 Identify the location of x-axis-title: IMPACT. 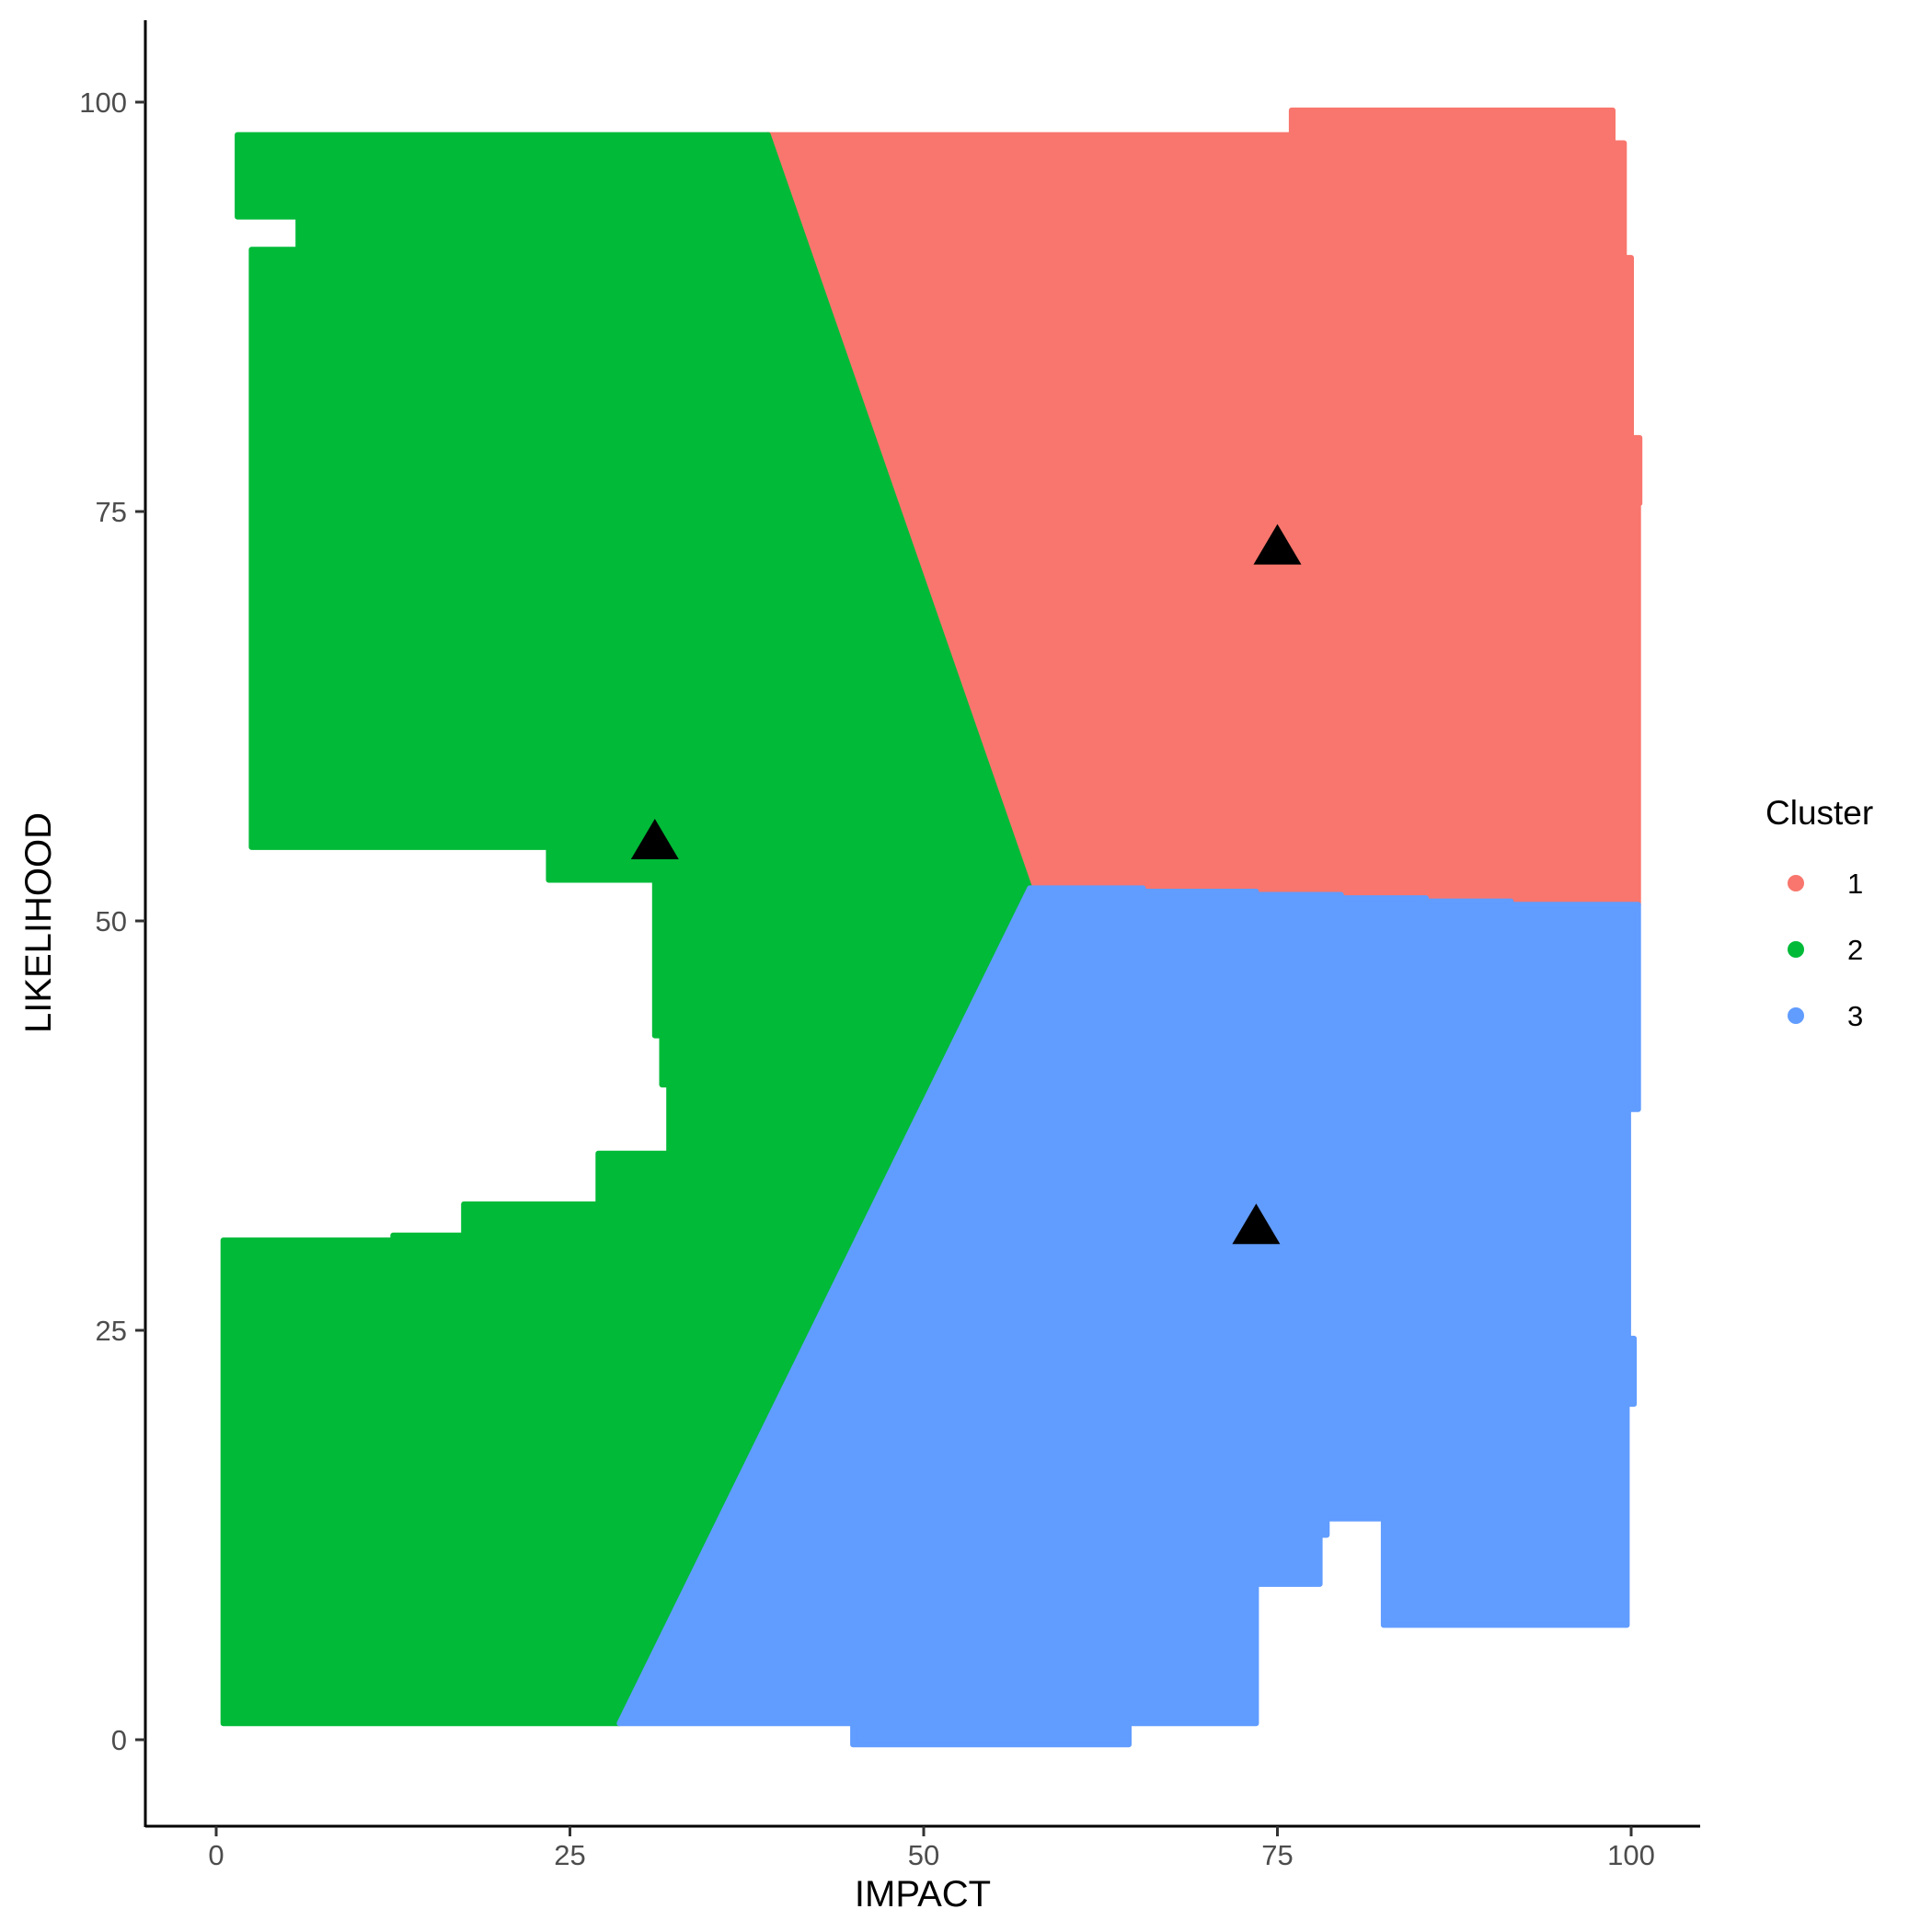
(923, 1894).